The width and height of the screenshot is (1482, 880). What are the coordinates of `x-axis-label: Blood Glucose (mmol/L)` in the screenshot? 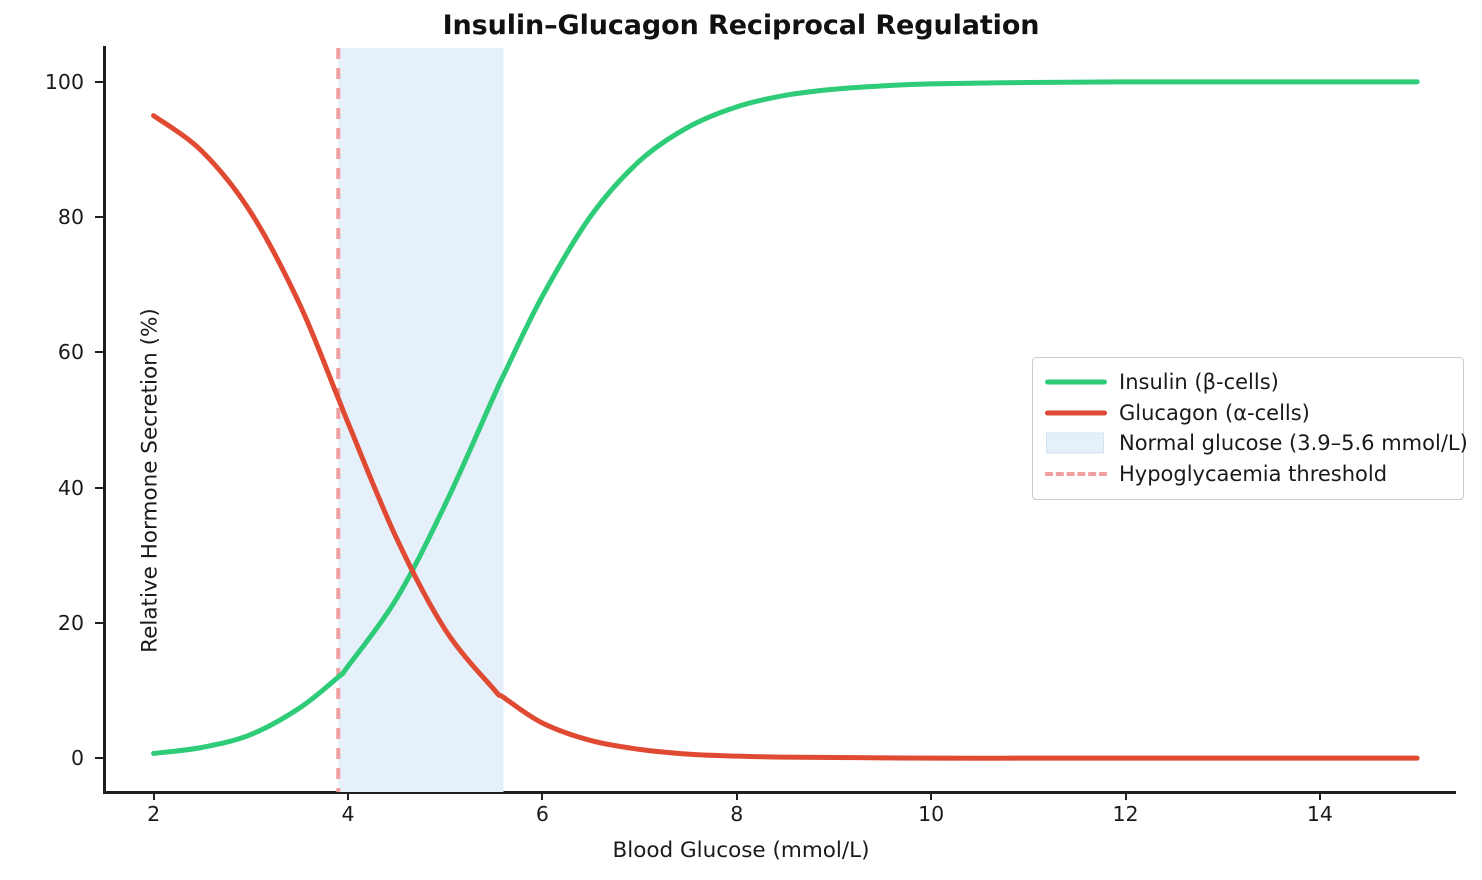 It's located at (741, 850).